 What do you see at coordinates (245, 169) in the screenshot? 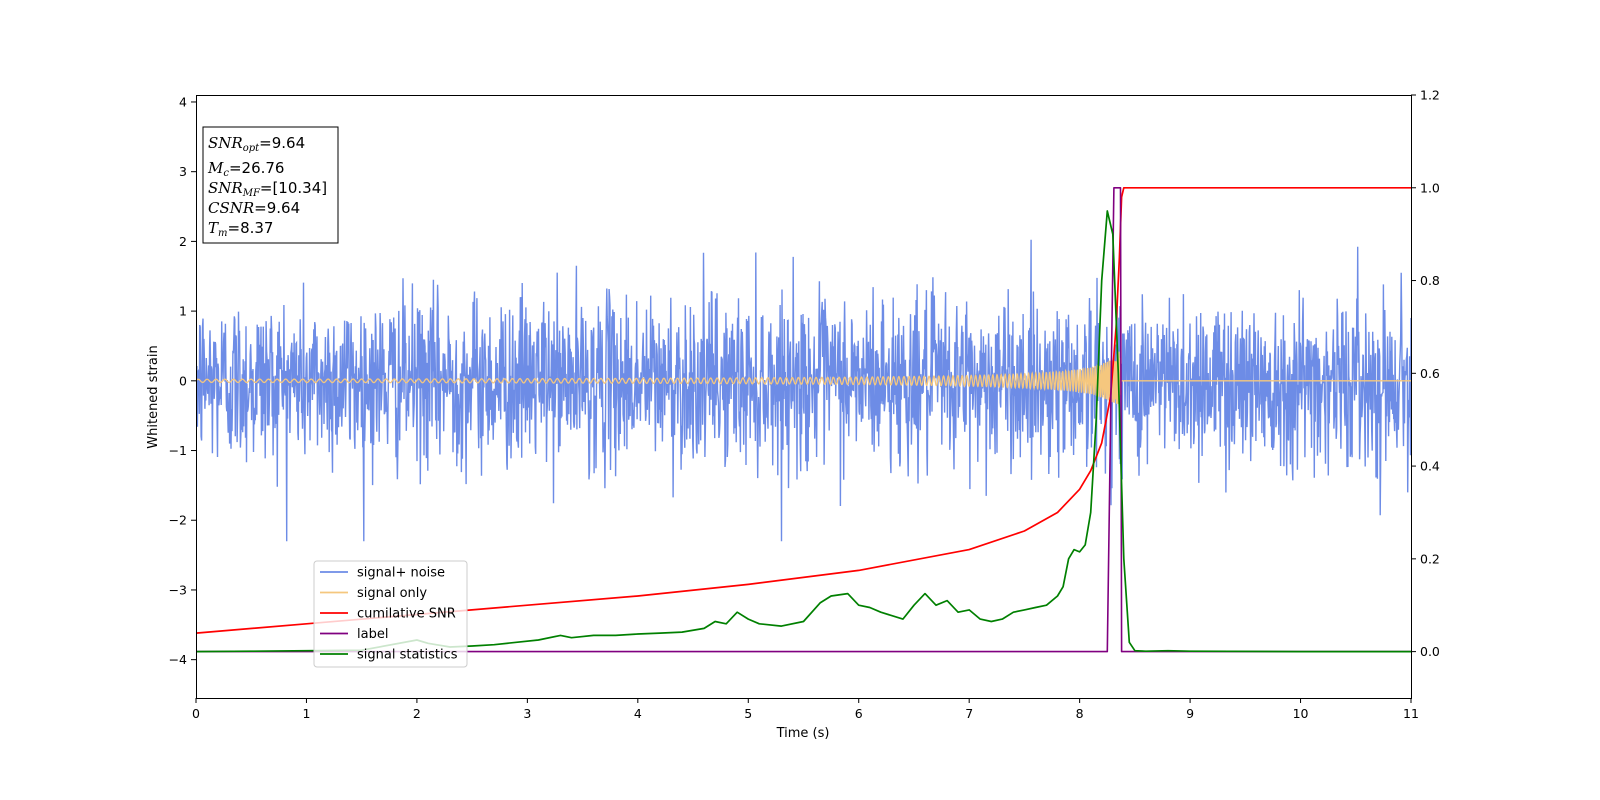
I see `annotation-mc: Mc=26.76` at bounding box center [245, 169].